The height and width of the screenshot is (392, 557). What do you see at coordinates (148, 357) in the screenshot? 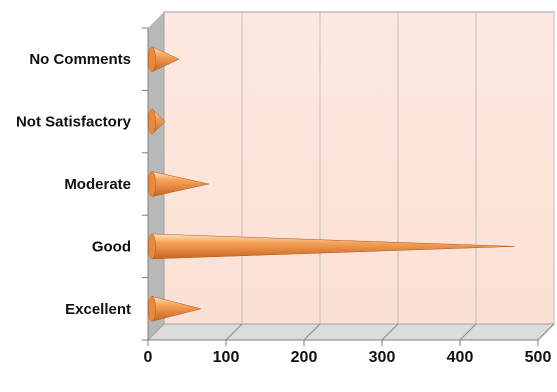
I see `x-tick-label: 0` at bounding box center [148, 357].